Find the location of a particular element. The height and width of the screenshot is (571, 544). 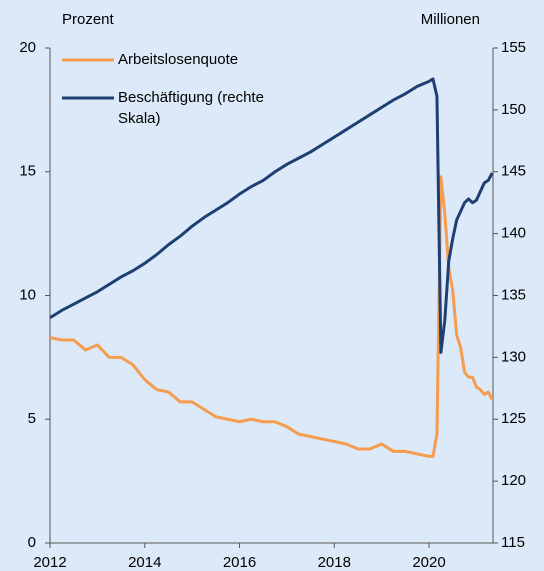

y-tick-label: 10 is located at coordinates (27, 294).